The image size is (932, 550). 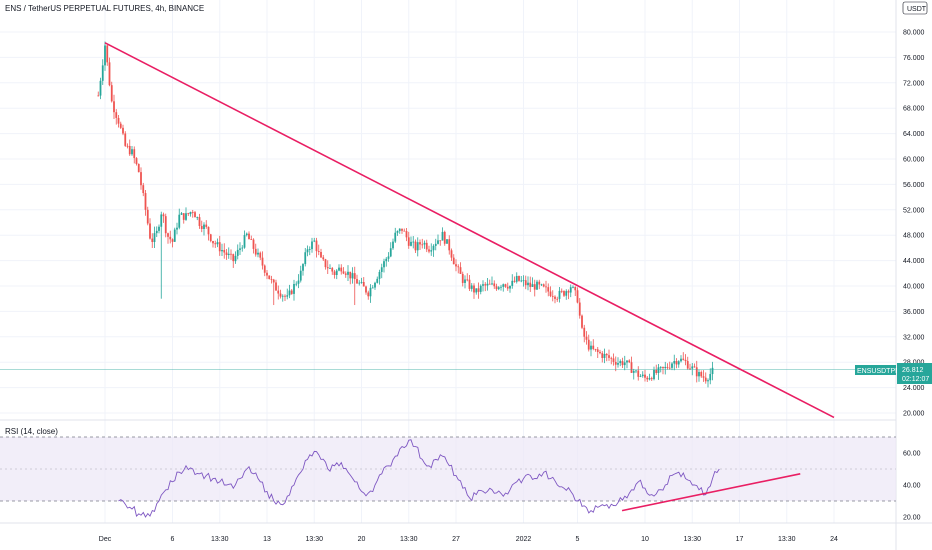 What do you see at coordinates (914, 58) in the screenshot?
I see `price-tick-label: 76.000` at bounding box center [914, 58].